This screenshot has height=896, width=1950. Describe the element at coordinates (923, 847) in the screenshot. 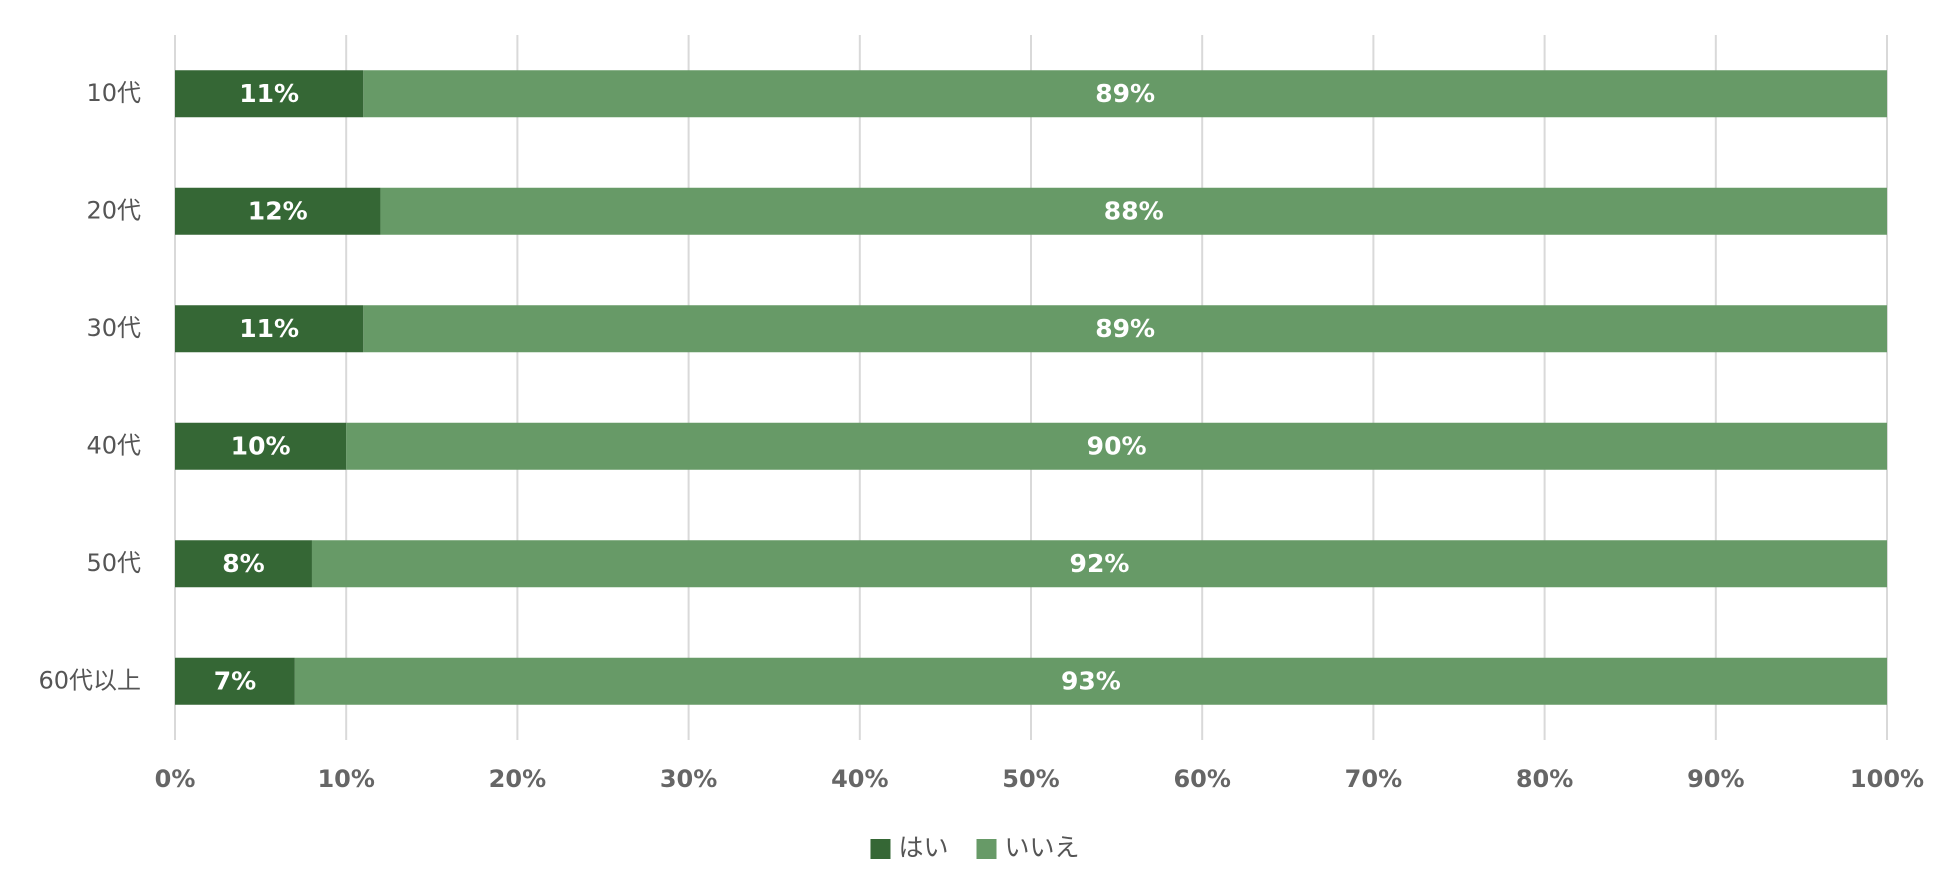

I see `legend-label: はい` at that location.